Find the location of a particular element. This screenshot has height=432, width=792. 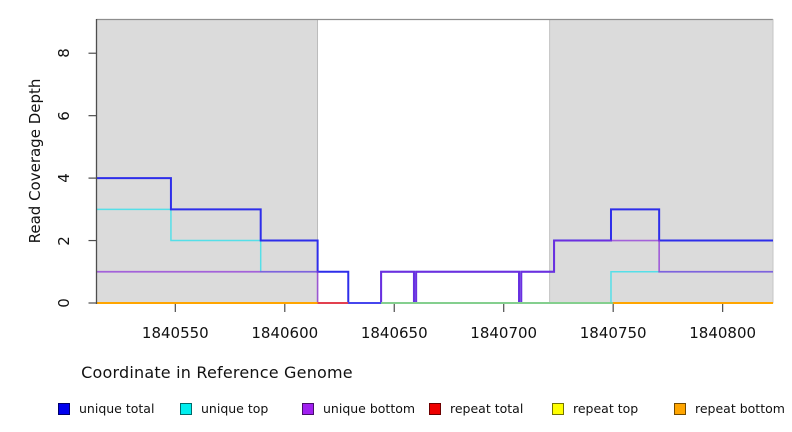

x-axis-title-text: Coordinate in Reference Genome is located at coordinates (217, 372).